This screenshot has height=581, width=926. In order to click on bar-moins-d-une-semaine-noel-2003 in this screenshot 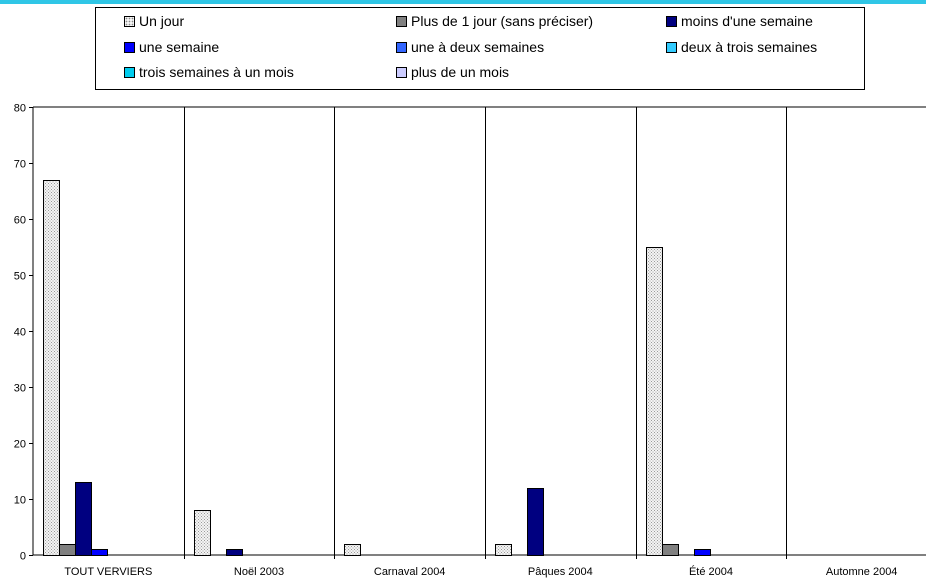, I will do `click(234, 552)`.